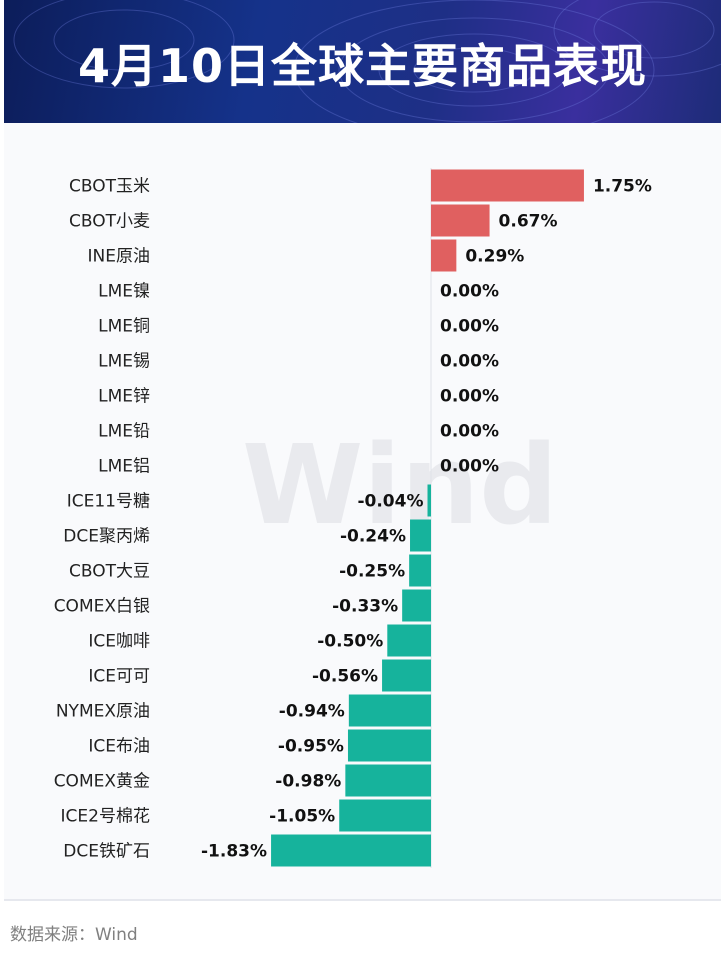 Image resolution: width=725 pixels, height=954 pixels. Describe the element at coordinates (234, 852) in the screenshot. I see `data-label: -1.83%` at that location.